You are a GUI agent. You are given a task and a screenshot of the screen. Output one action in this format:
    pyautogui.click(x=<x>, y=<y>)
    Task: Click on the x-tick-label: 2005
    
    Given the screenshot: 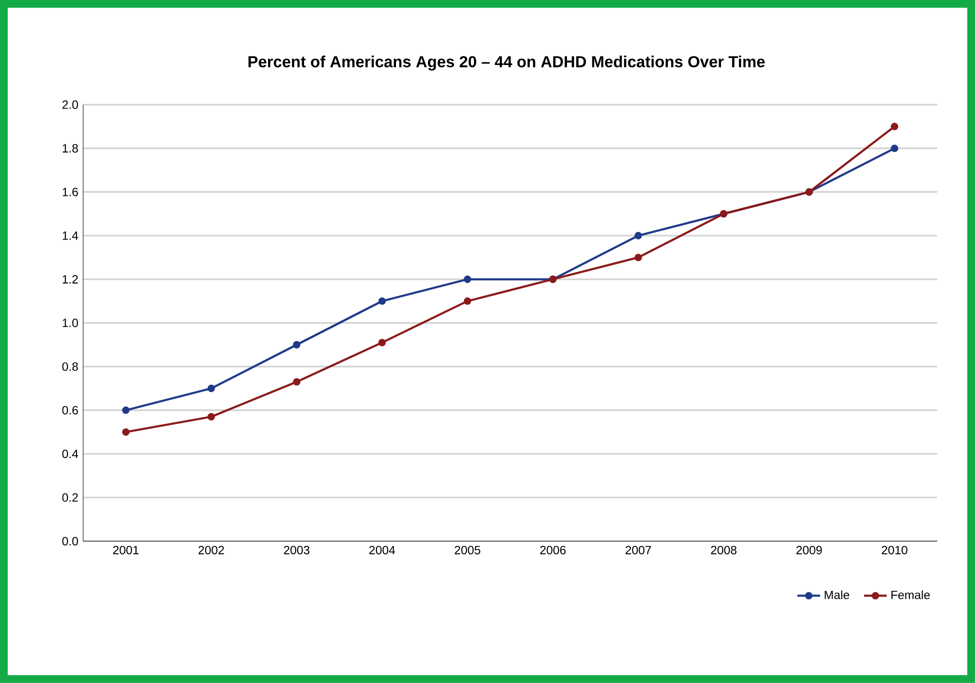 What is the action you would take?
    pyautogui.click(x=467, y=550)
    